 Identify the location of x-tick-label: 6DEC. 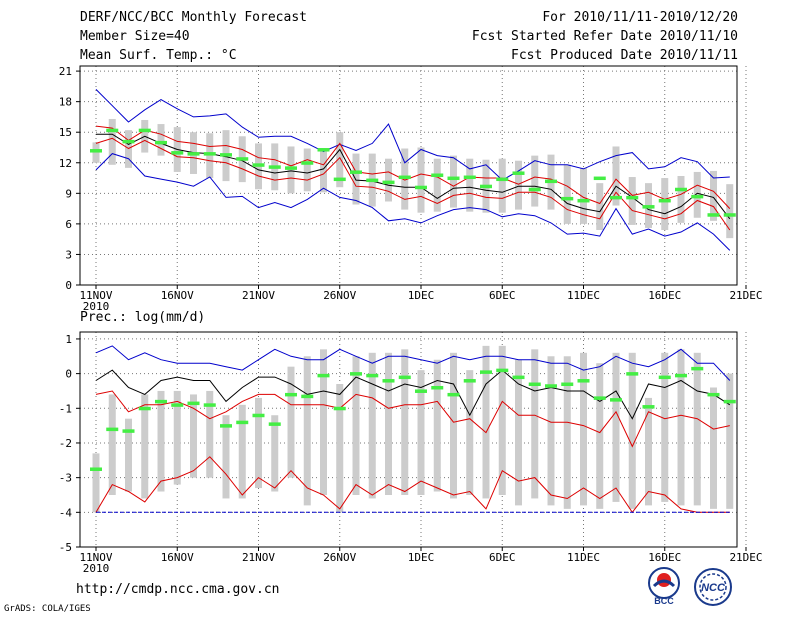
(502, 295).